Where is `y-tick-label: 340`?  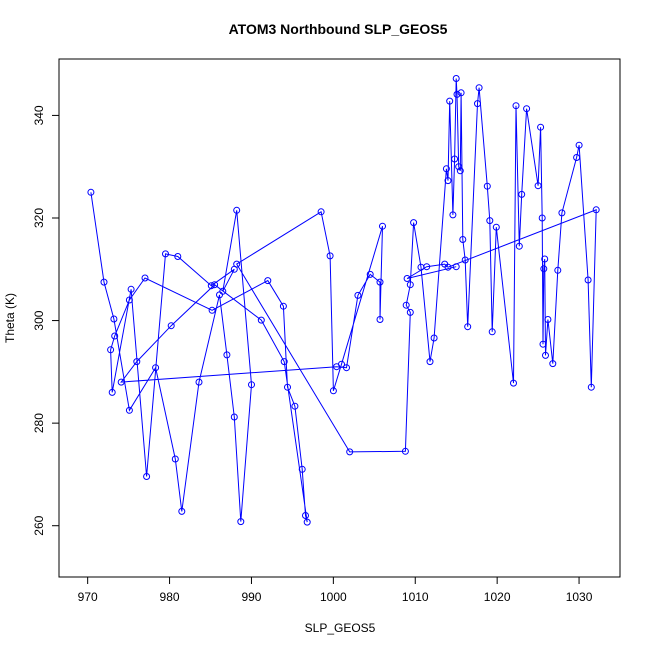
y-tick-label: 340 is located at coordinates (39, 115).